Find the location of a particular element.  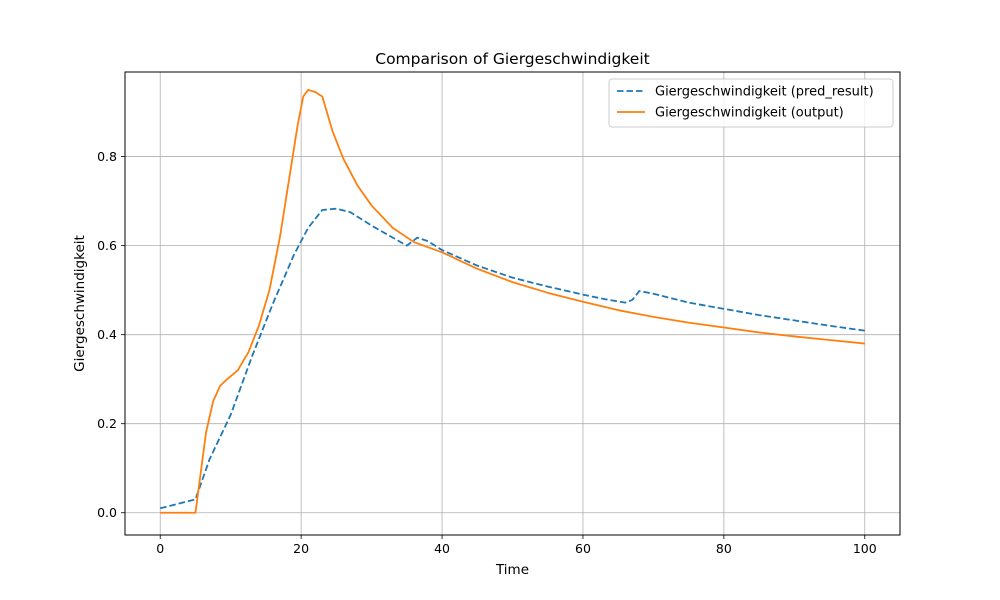

chart-title: Comparison of Giergeschwindigkeit is located at coordinates (512, 59).